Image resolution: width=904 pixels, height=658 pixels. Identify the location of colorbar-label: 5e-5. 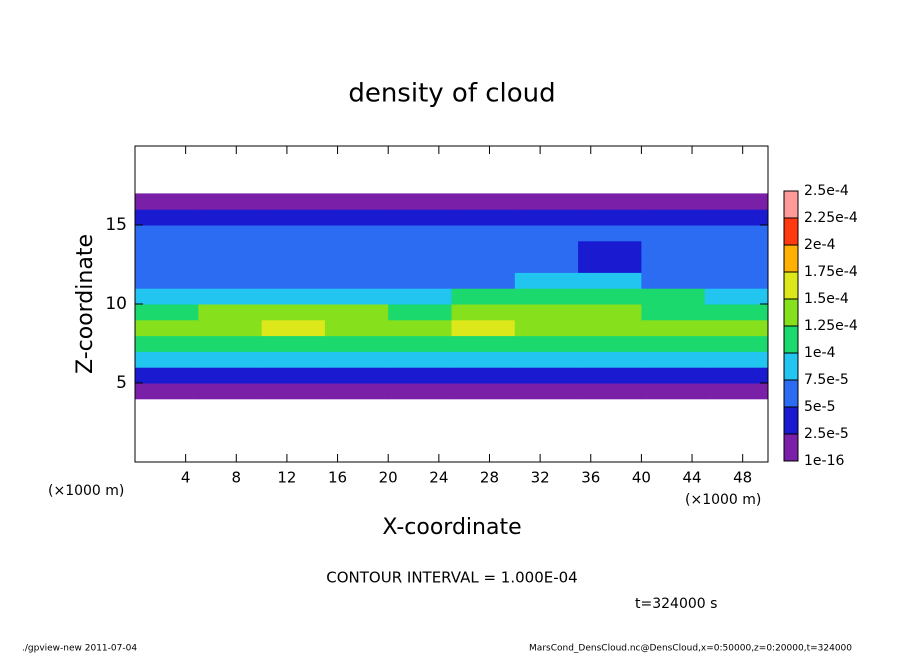
(819, 407).